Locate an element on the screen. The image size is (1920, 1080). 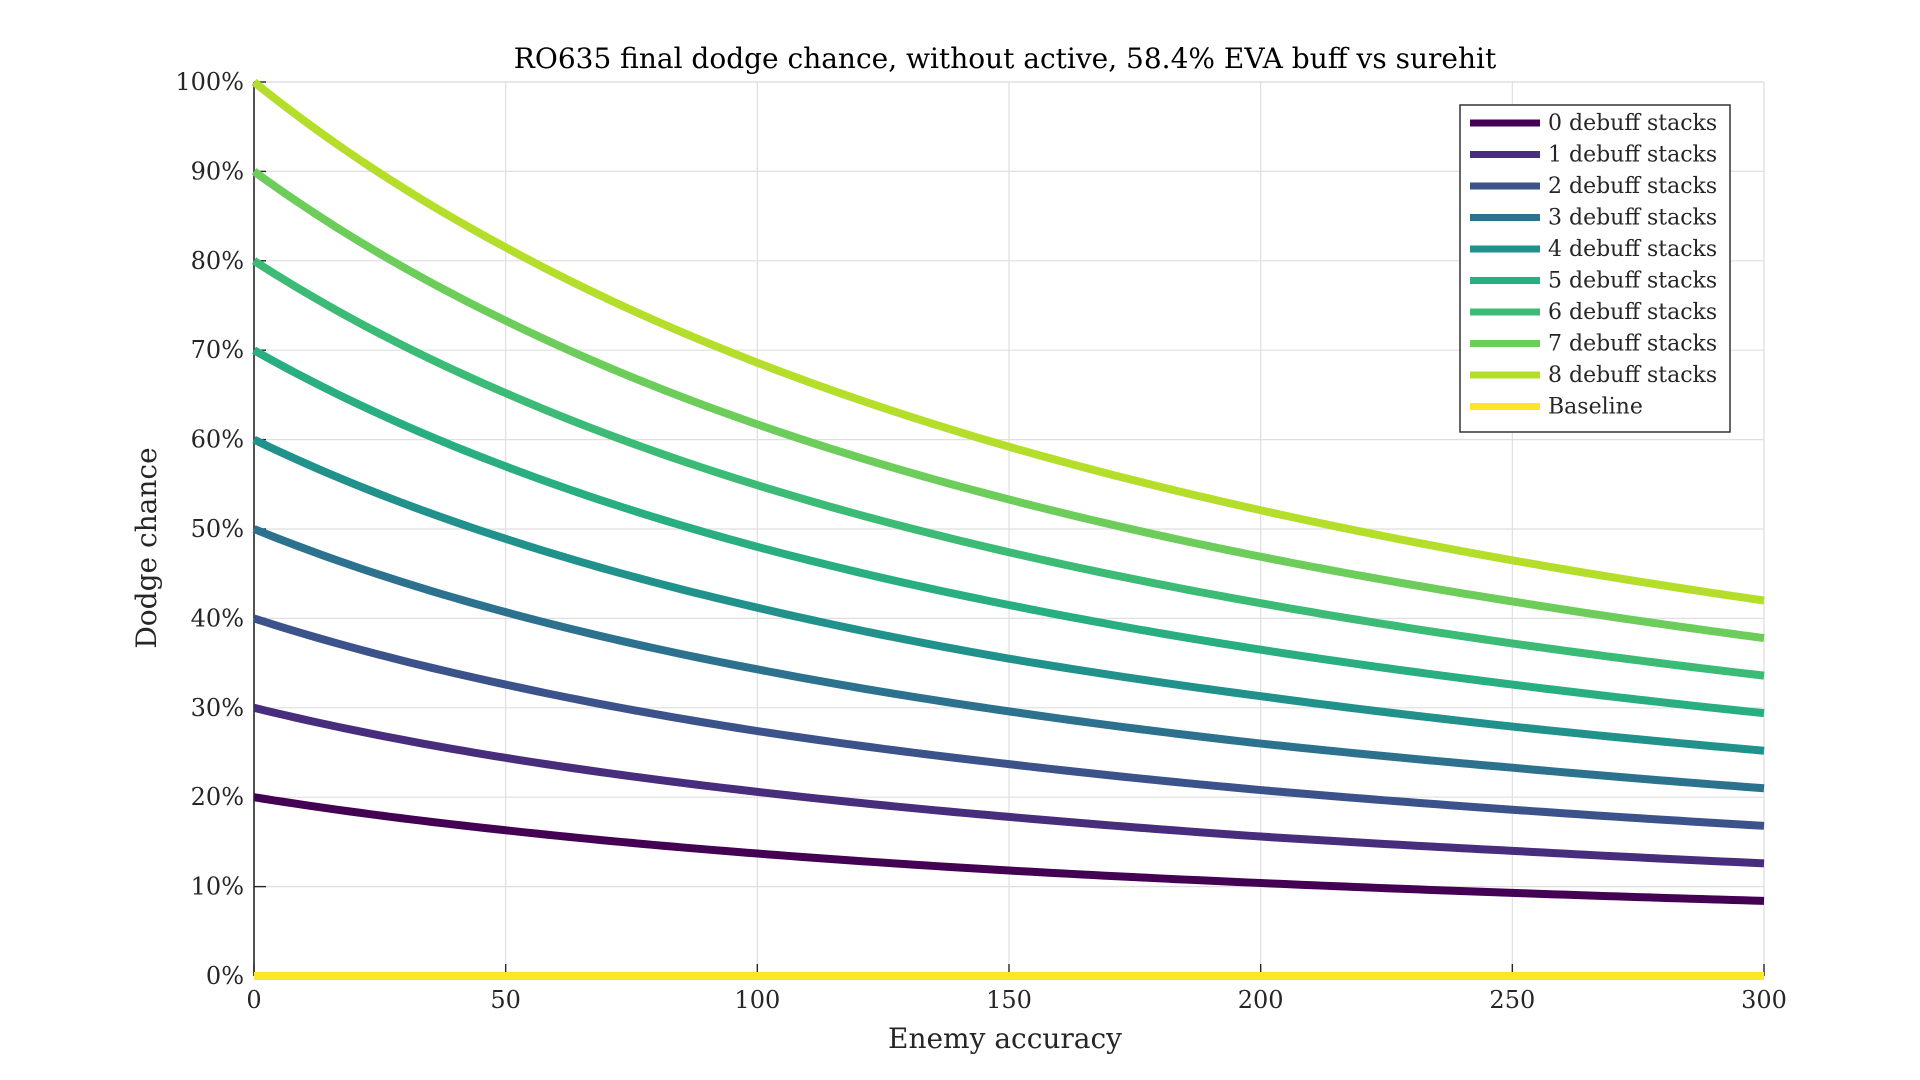
y-tick-label: 40% is located at coordinates (217, 618).